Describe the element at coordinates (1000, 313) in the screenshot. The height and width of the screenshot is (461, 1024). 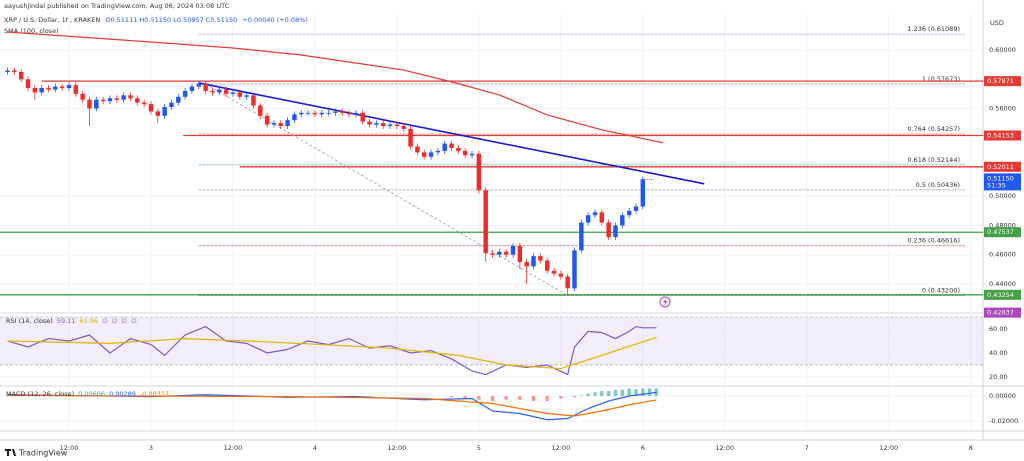
I see `level-label: 0.42037` at that location.